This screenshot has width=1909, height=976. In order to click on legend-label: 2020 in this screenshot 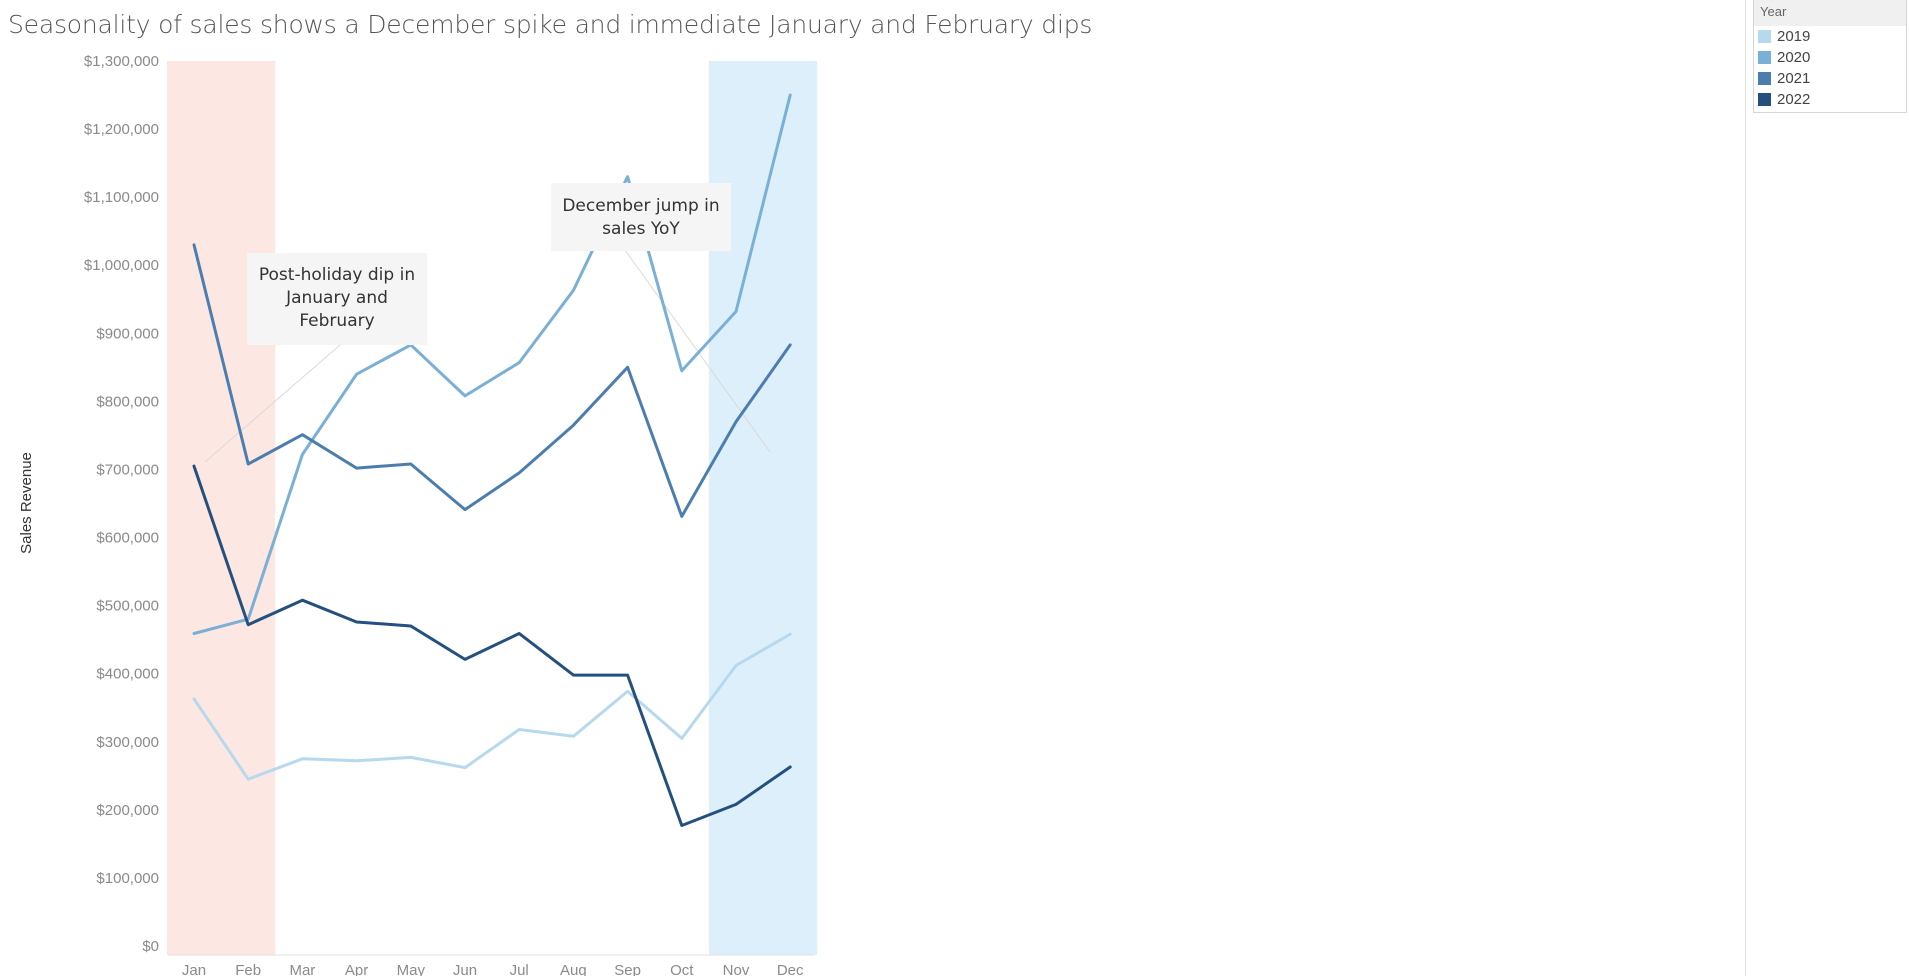, I will do `click(1794, 57)`.